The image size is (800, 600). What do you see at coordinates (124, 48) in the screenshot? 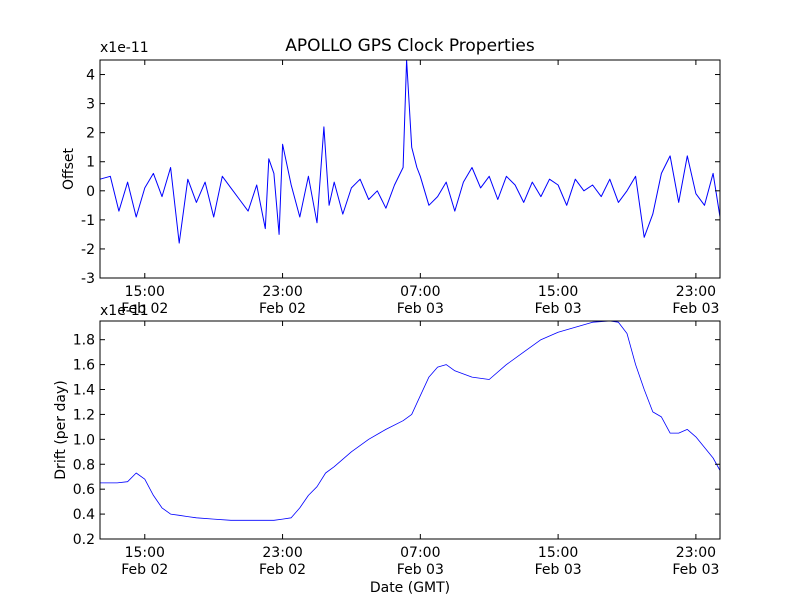
I see `offset-scale-label: x1e-11` at bounding box center [124, 48].